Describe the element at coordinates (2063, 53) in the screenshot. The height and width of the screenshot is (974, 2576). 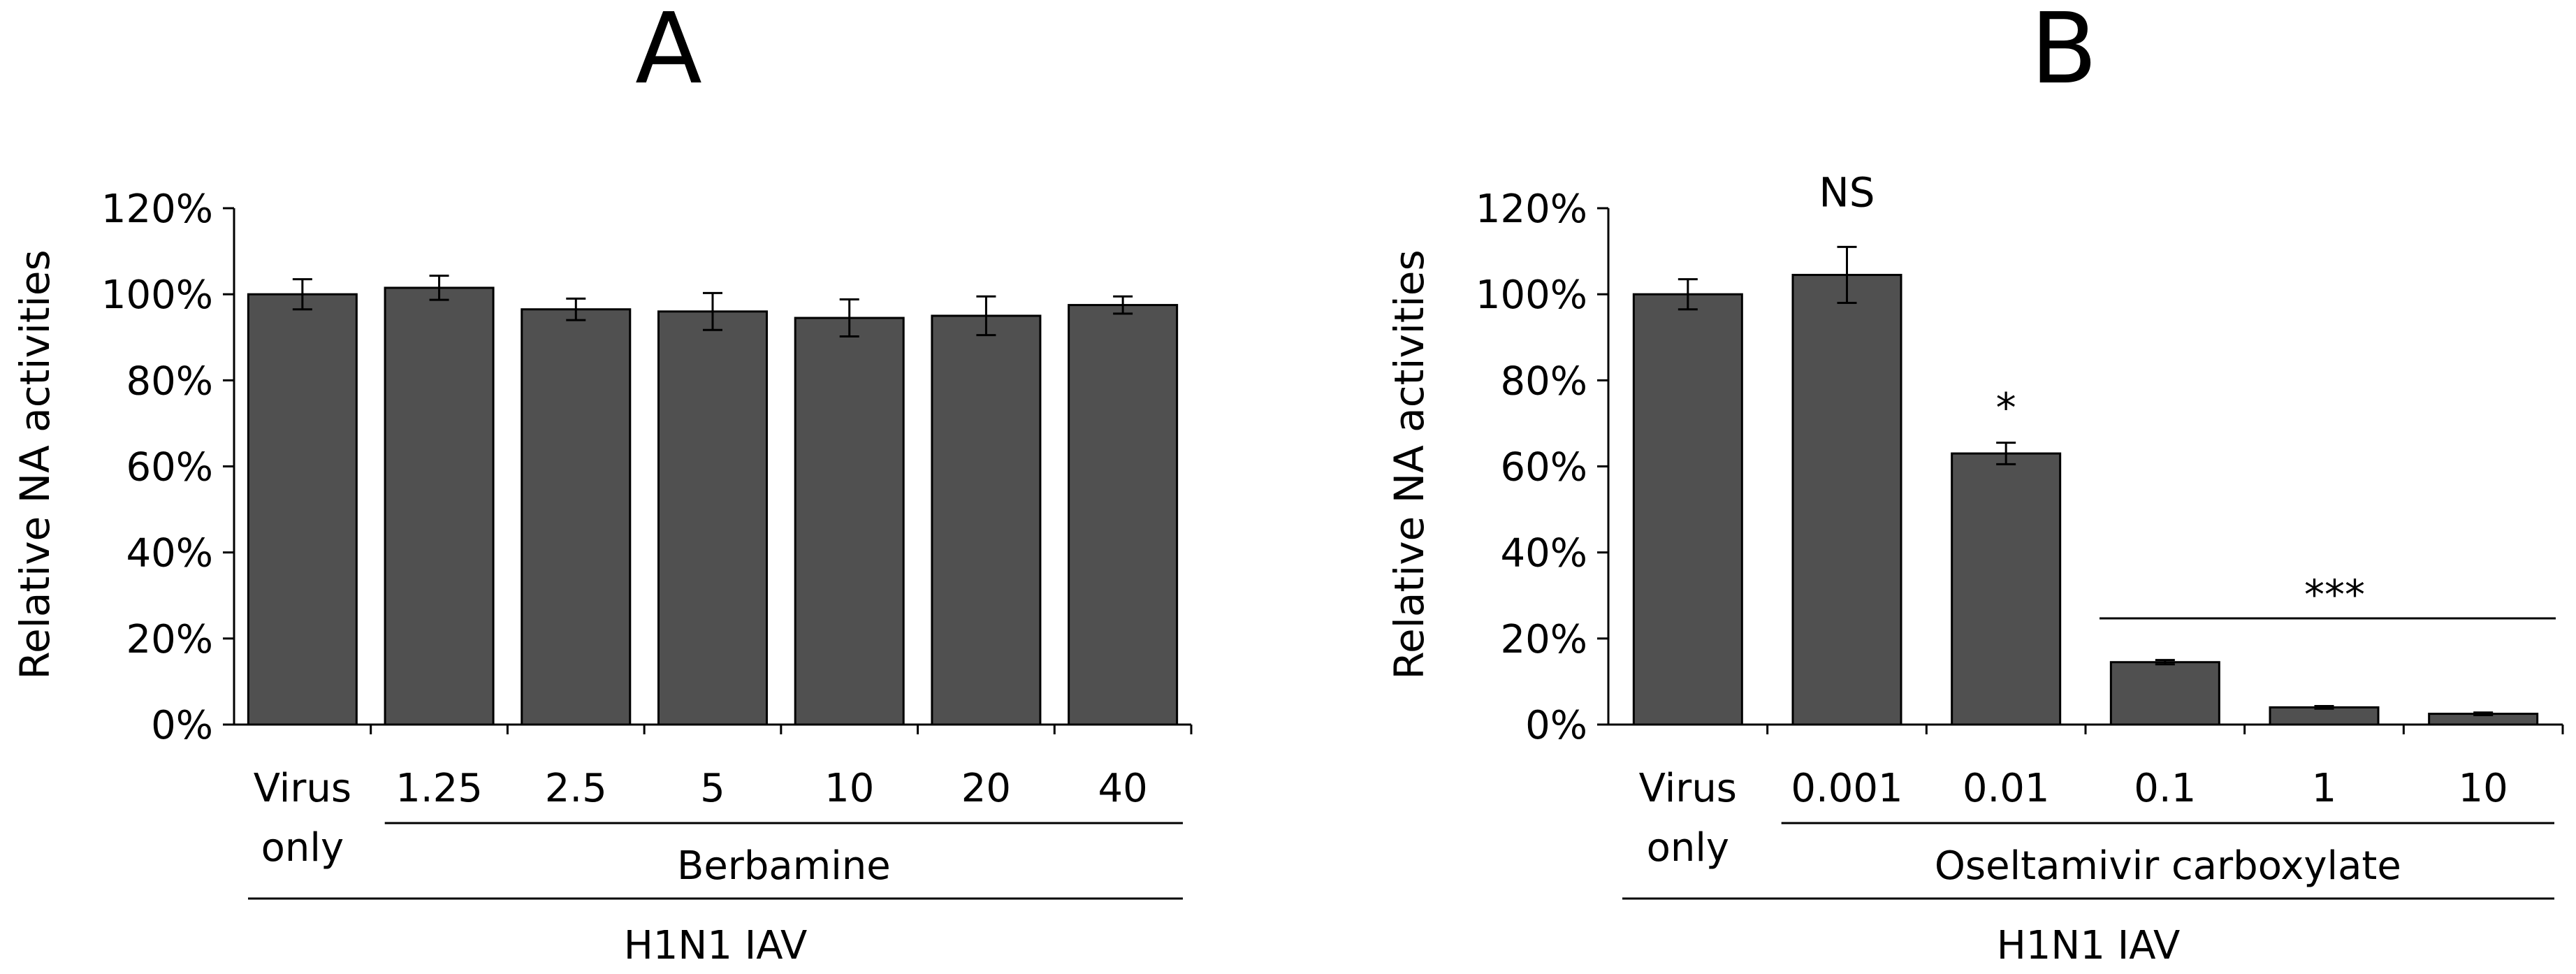
I see `panel-letter: B` at that location.